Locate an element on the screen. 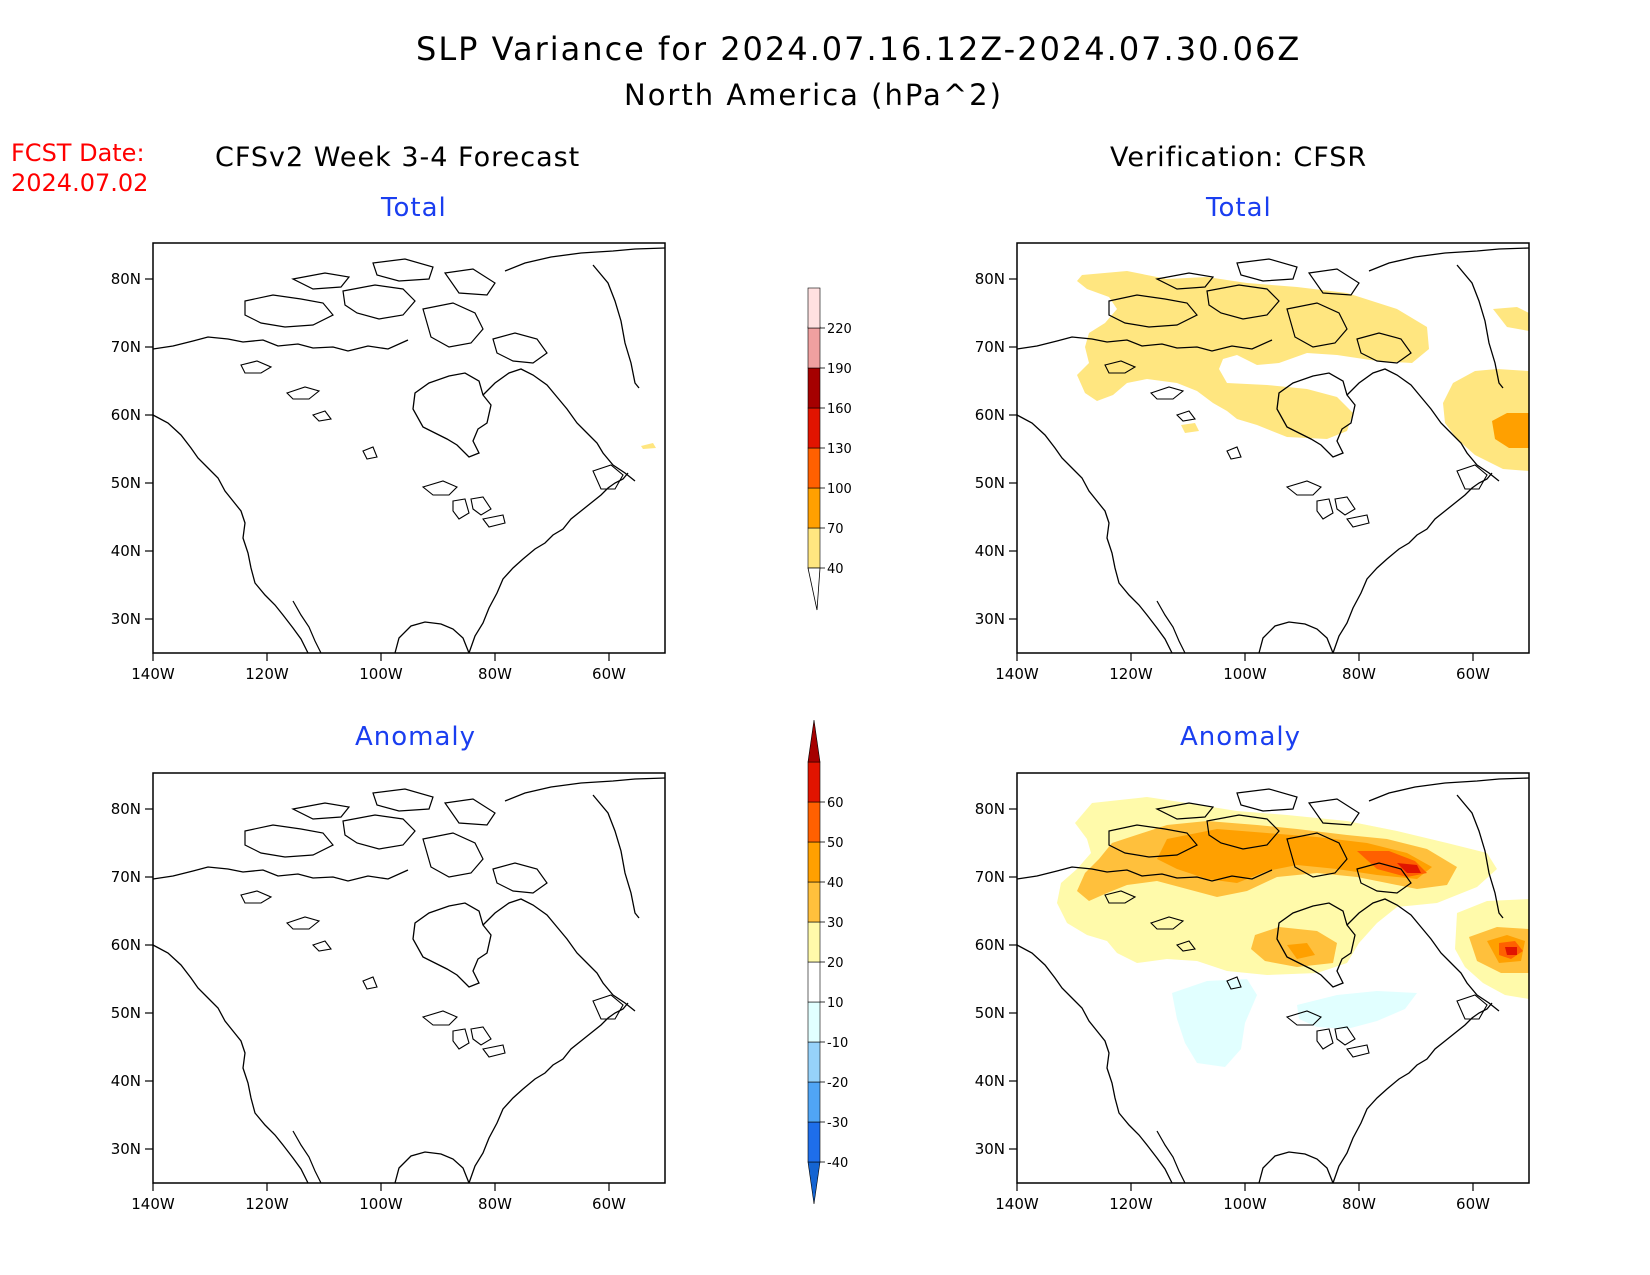 Image resolution: width=1650 pixels, height=1275 pixels. right-column-header: Verification: CFSR is located at coordinates (1239, 157).